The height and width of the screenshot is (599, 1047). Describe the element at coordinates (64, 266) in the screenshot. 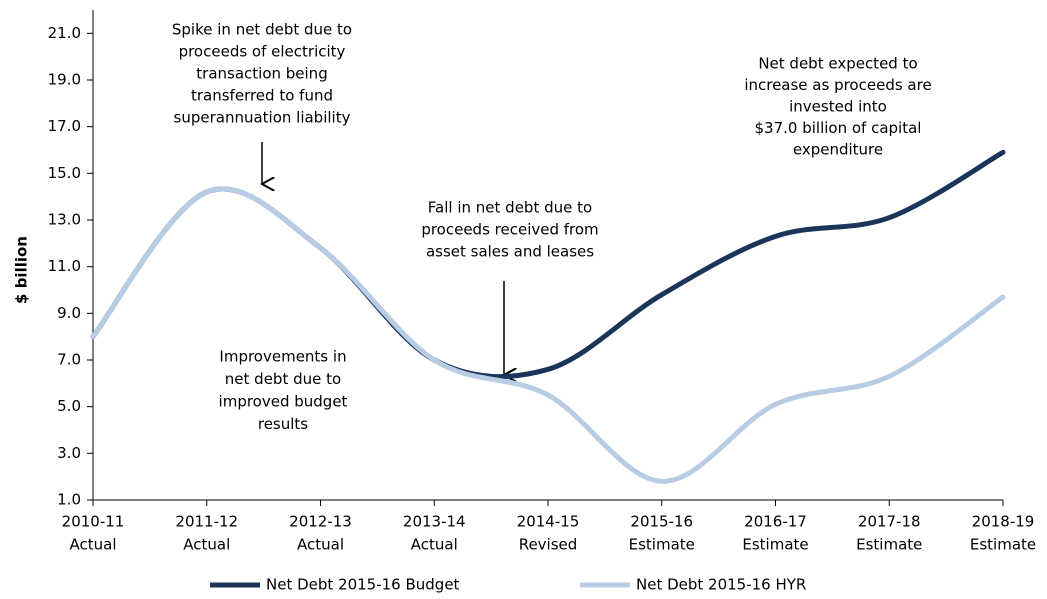

I see `y-tick-label: 11.0` at that location.